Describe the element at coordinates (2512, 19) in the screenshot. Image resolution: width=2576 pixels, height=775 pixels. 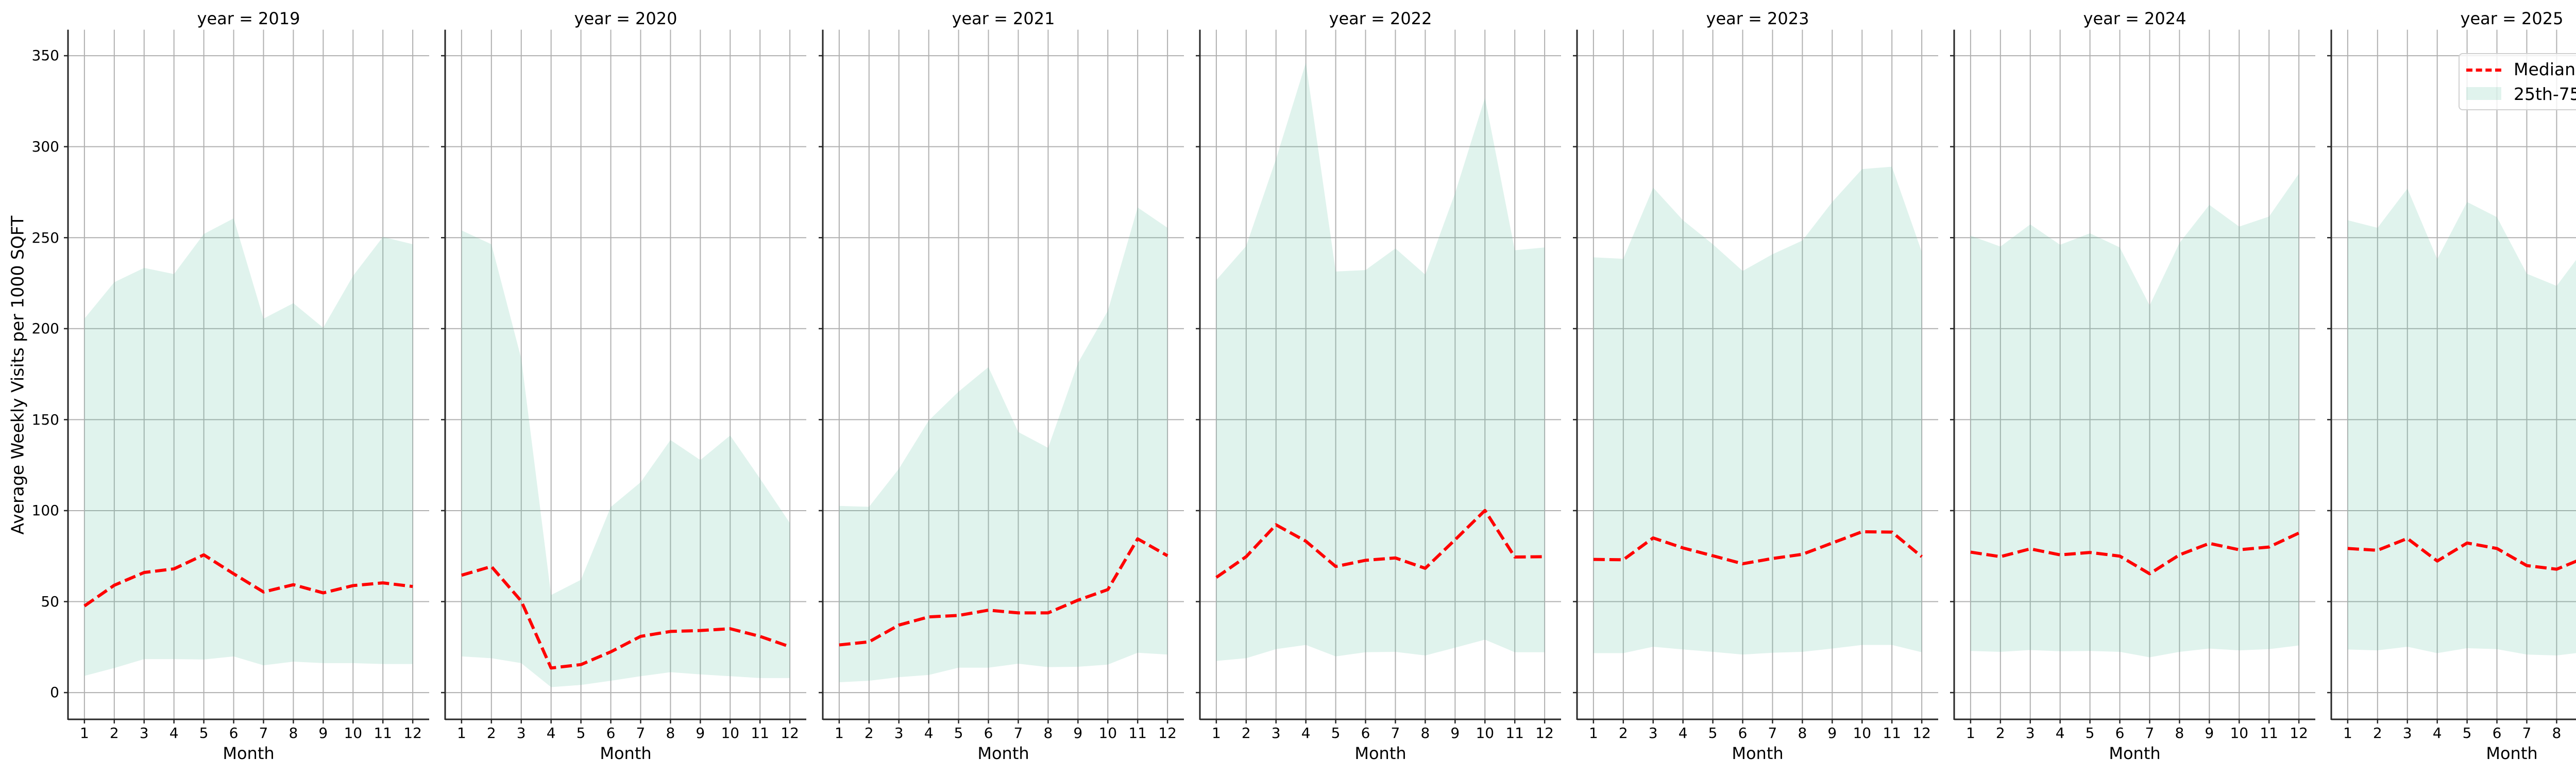
I see `panel-title-2025: year = 2025` at that location.